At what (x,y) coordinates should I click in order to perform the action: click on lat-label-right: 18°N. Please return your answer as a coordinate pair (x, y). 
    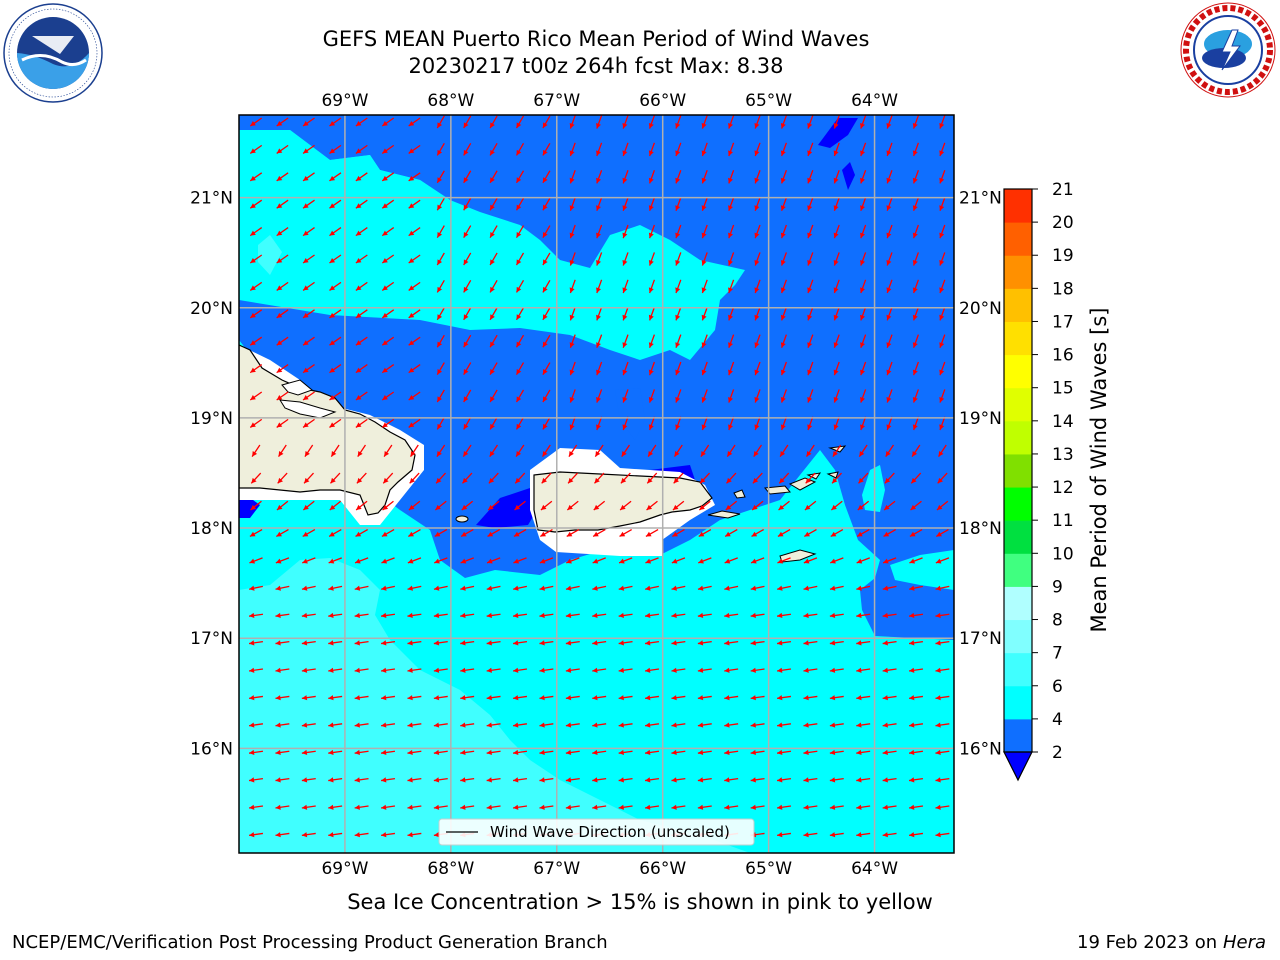
    Looking at the image, I should click on (980, 529).